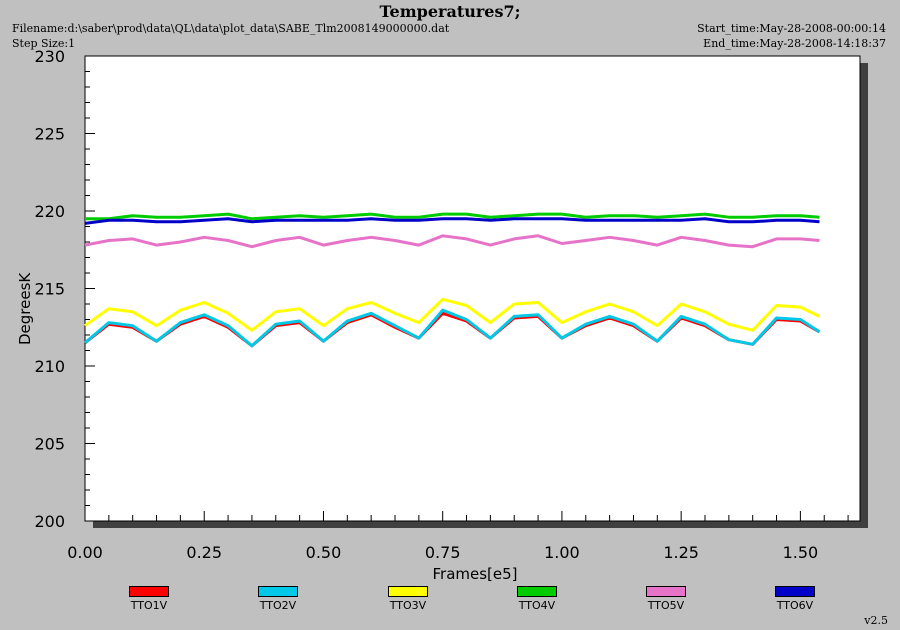 The image size is (900, 630). I want to click on y-tick-label: 230, so click(49, 56).